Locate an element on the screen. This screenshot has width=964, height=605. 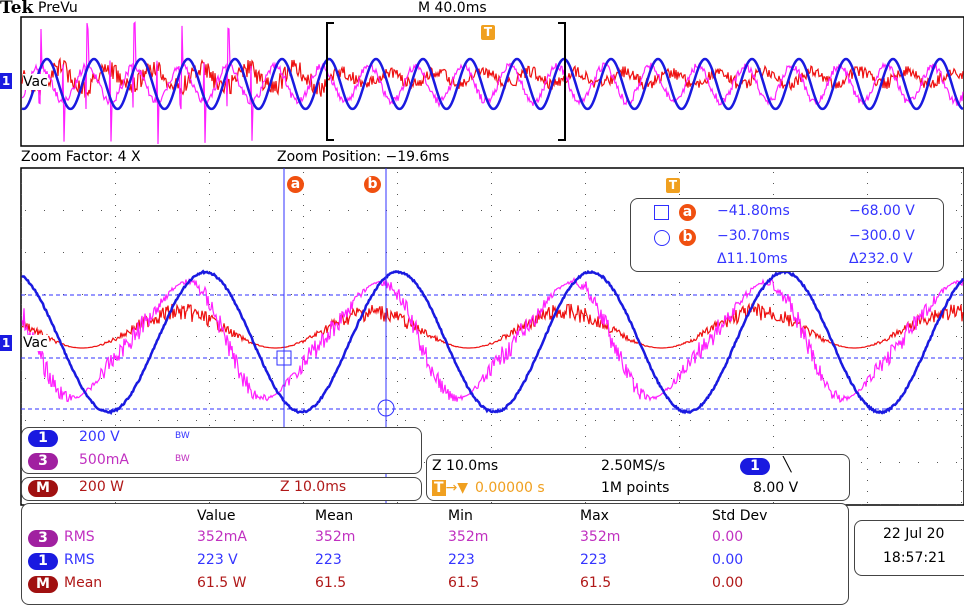
trigger-position: 0.00000 s is located at coordinates (510, 488).